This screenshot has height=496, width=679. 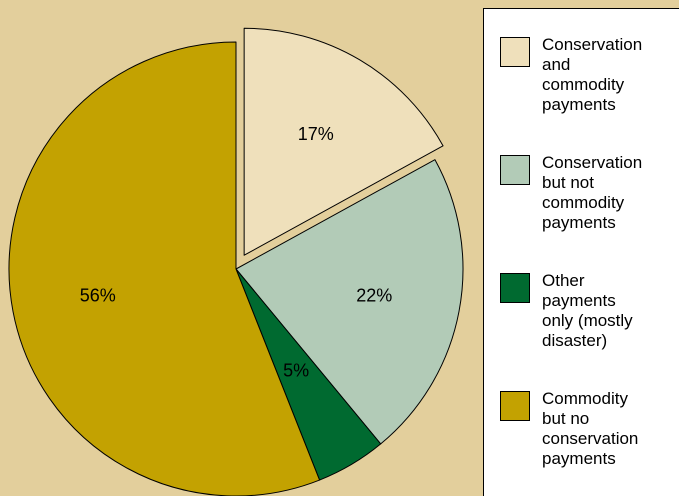 I want to click on legend-label-line: Commodity, so click(x=585, y=398).